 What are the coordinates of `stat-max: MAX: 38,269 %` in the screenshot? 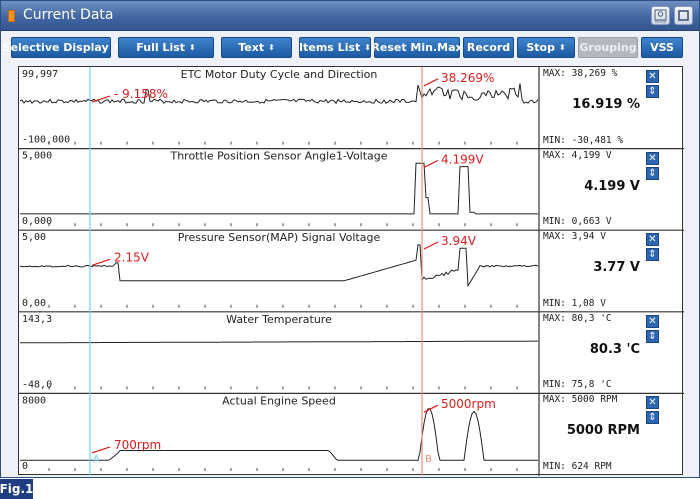 It's located at (580, 73).